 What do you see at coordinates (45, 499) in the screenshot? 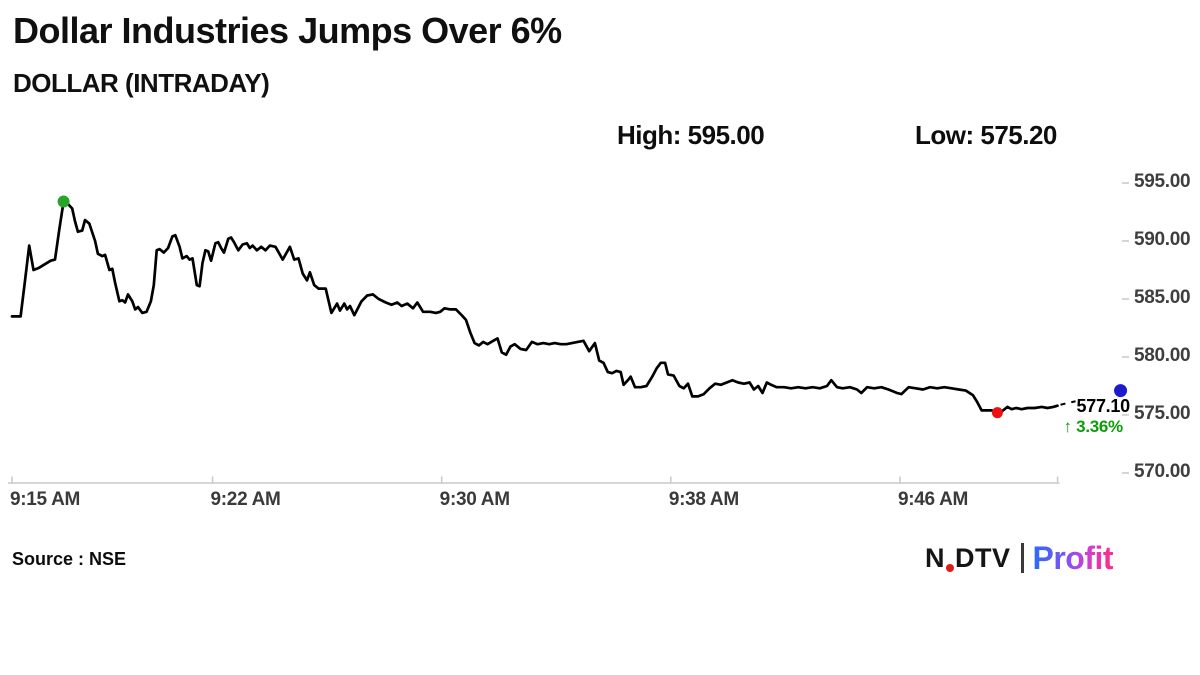
I see `x-axis-label: 9:15 AM` at bounding box center [45, 499].